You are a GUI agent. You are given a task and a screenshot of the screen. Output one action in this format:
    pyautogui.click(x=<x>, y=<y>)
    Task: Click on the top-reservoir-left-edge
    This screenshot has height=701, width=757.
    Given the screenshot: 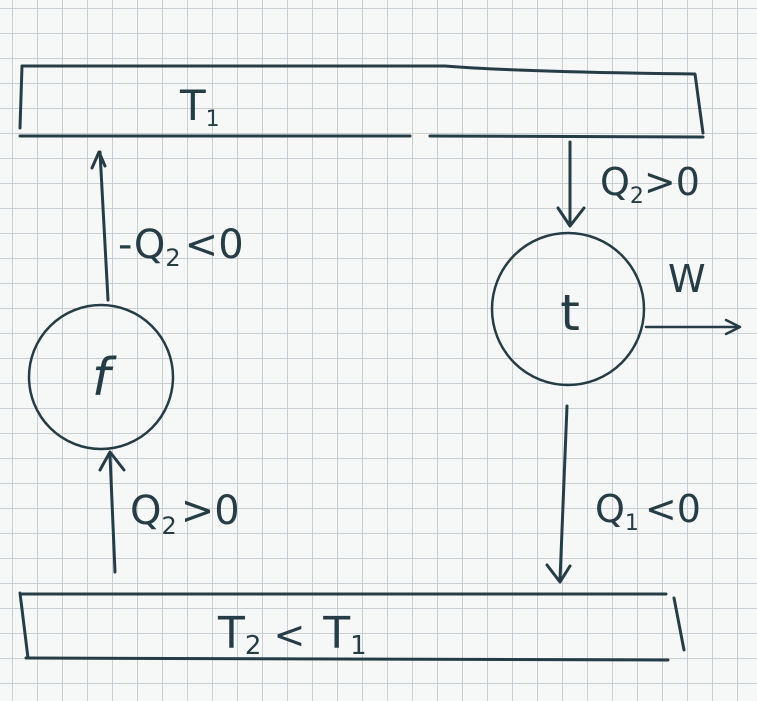 What is the action you would take?
    pyautogui.click(x=21, y=97)
    